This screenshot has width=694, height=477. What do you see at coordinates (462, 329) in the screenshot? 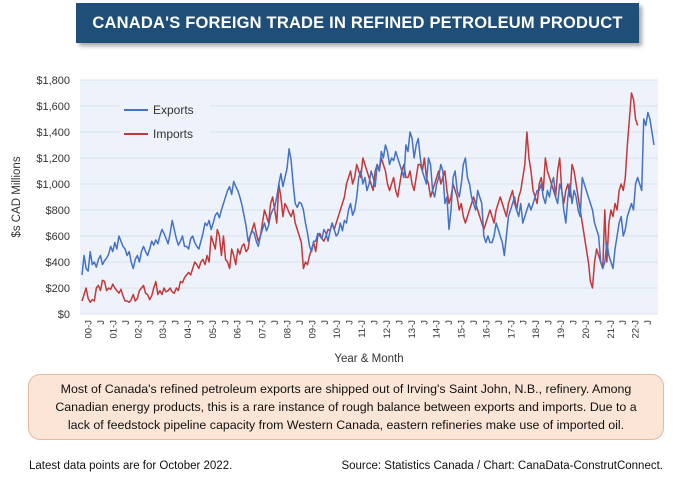
I see `x-tick-label: 15-J` at bounding box center [462, 329].